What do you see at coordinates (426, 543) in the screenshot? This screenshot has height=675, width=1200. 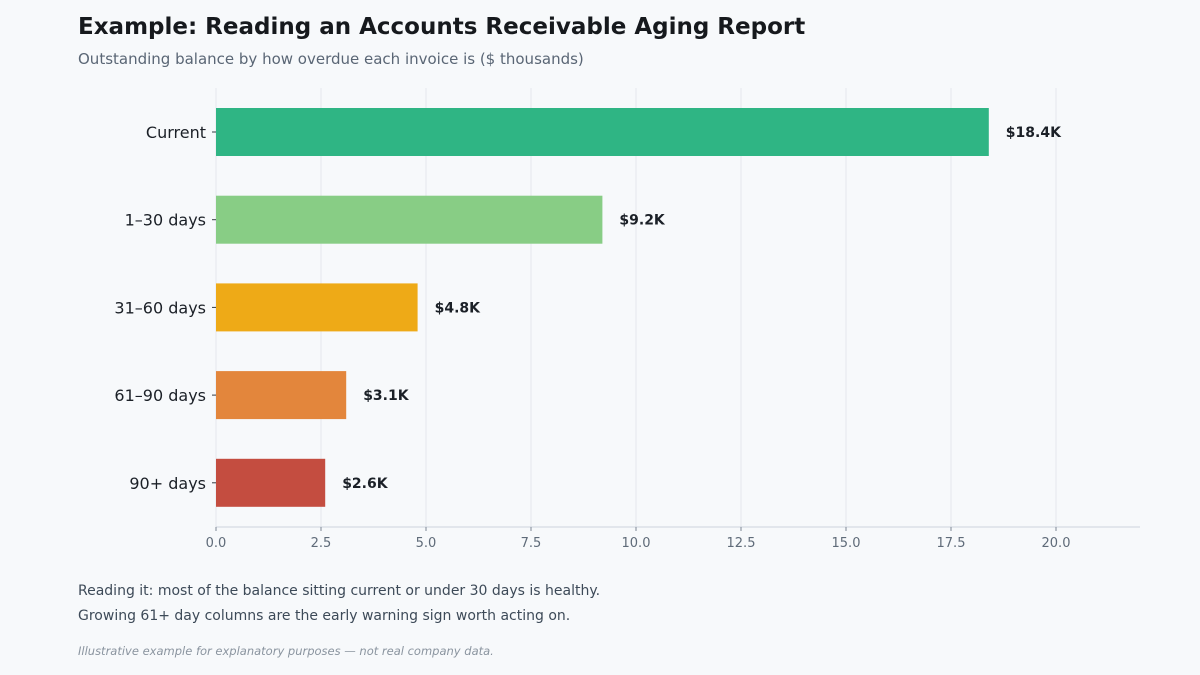 I see `x-tick-label: 5.0` at bounding box center [426, 543].